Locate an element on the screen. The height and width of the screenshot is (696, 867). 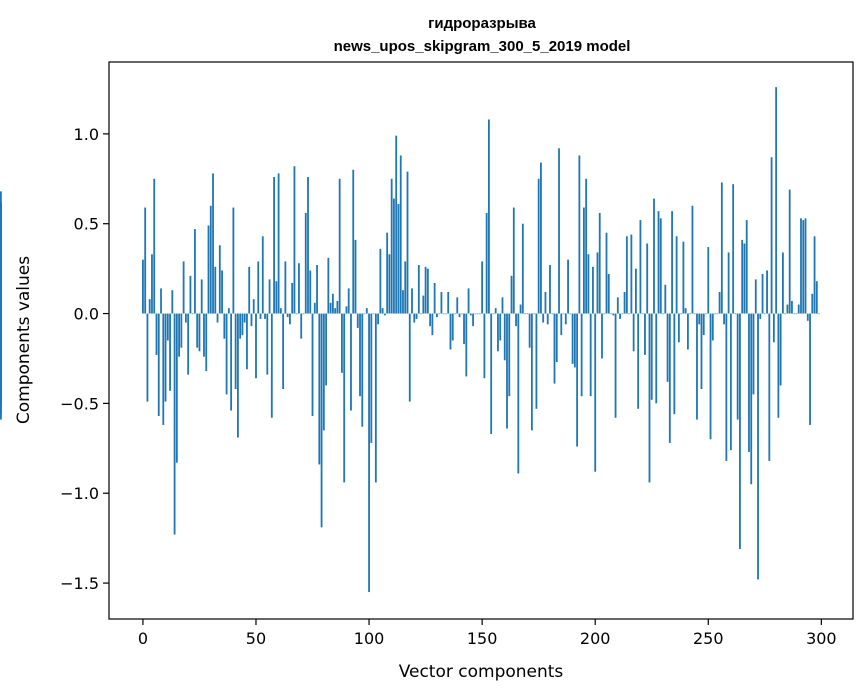
y-tick-label: 0.5 is located at coordinates (86, 224).